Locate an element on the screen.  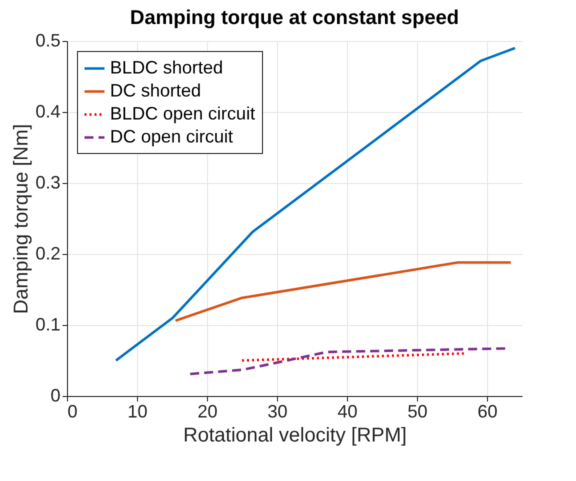
x-tick-label: 40 is located at coordinates (347, 412).